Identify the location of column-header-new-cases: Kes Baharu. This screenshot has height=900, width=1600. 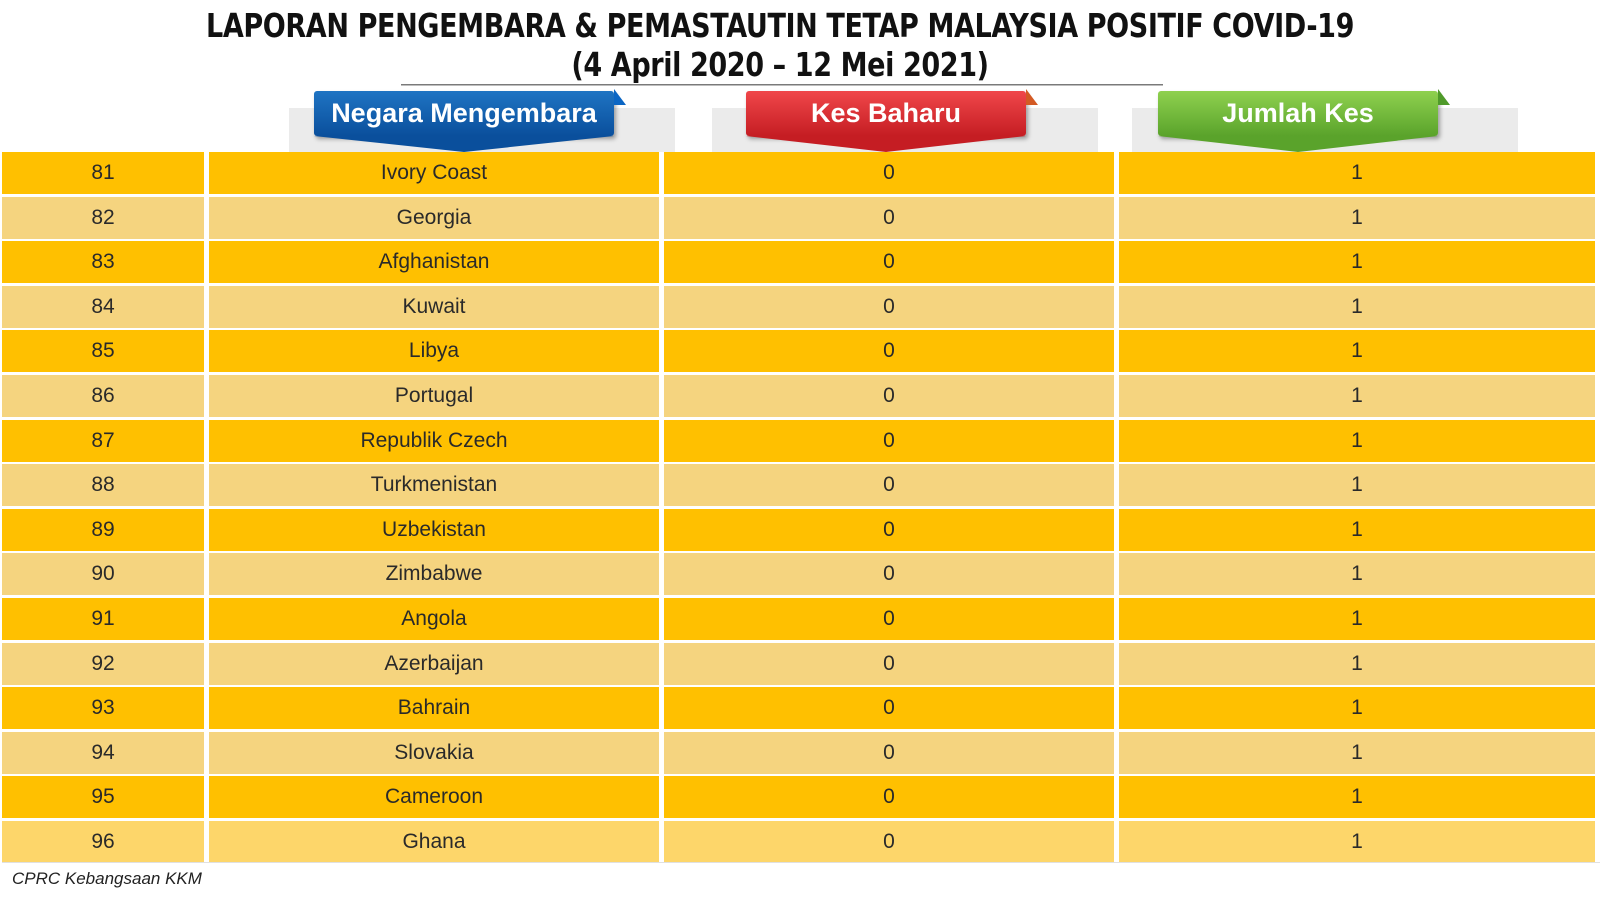
(892, 120).